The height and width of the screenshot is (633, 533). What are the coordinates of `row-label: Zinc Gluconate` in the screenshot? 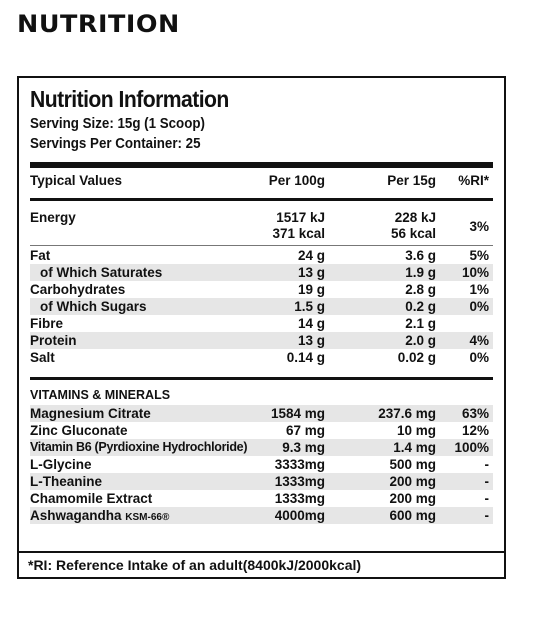 It's located at (79, 430).